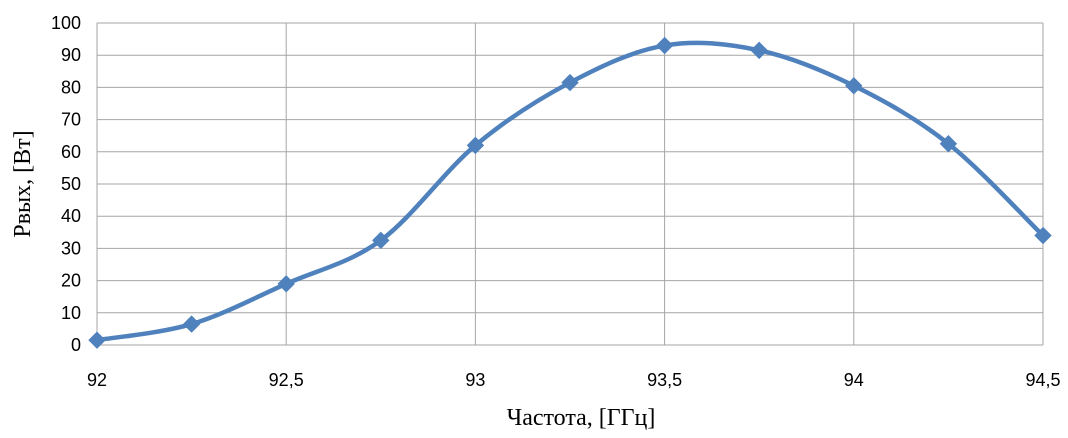 Image resolution: width=1068 pixels, height=438 pixels. What do you see at coordinates (854, 380) in the screenshot?
I see `x-tick-label: 94` at bounding box center [854, 380].